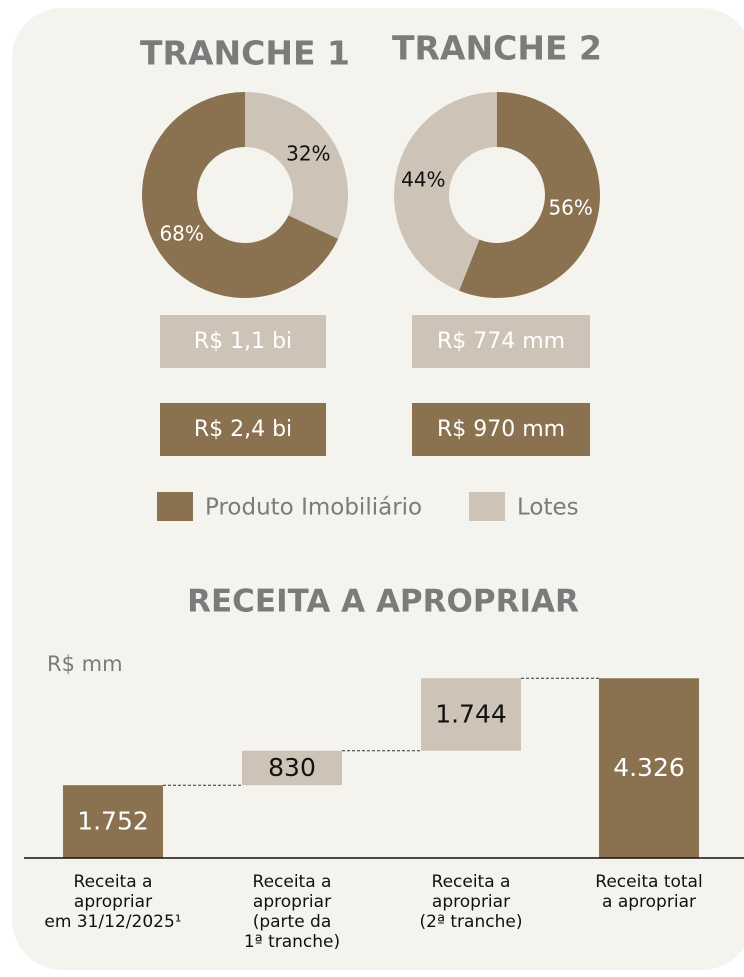 The width and height of the screenshot is (744, 977). Describe the element at coordinates (85, 664) in the screenshot. I see `y-axis-label: R$ mm` at that location.